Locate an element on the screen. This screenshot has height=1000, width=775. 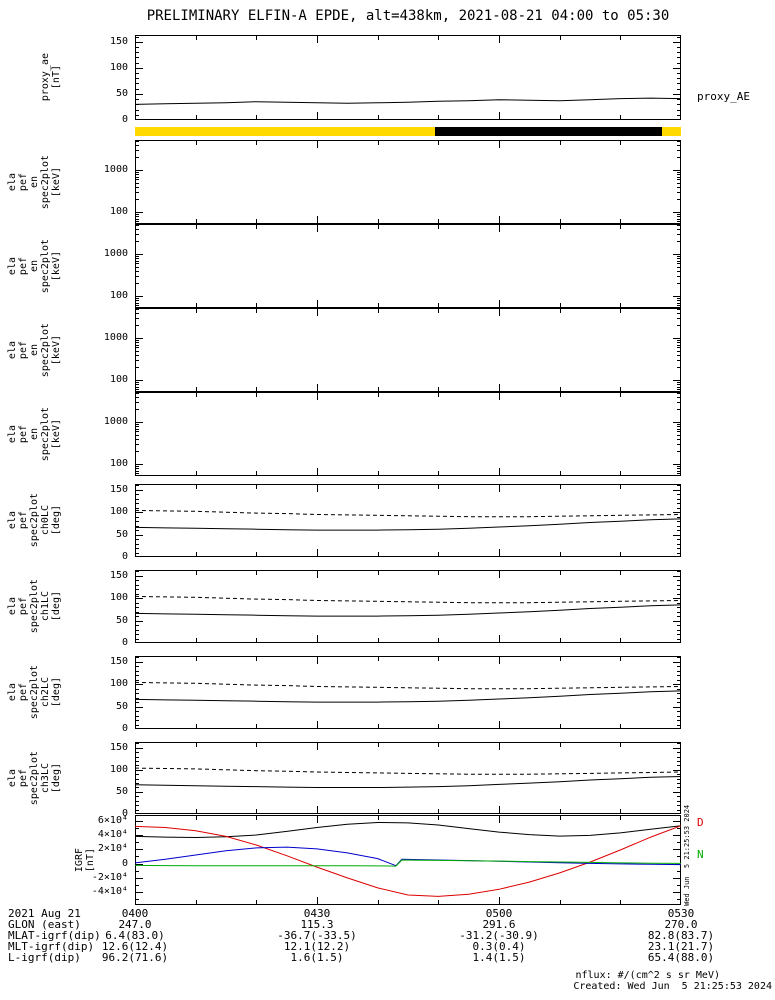
y-axis-label-energy_spec_4: ela pef en spec2plot [keV] is located at coordinates (33, 434).